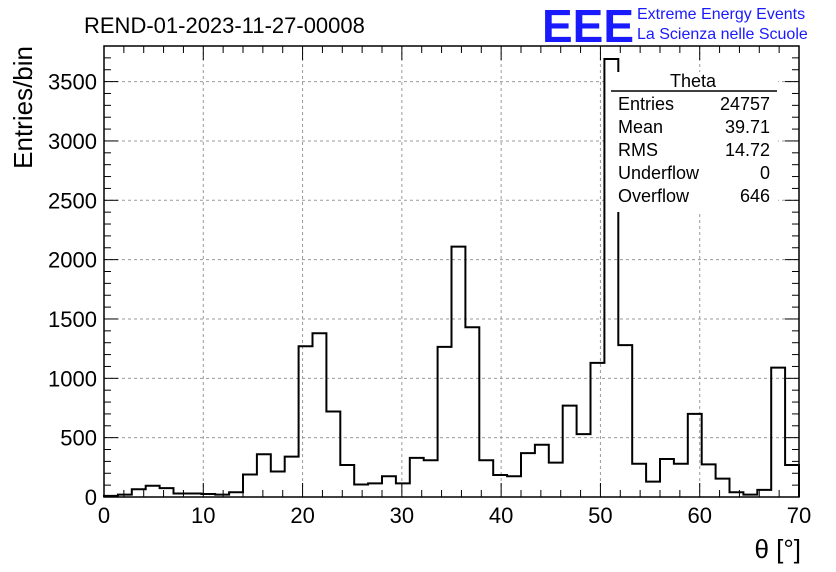  I want to click on stats-row-value: 39.71, so click(747, 127).